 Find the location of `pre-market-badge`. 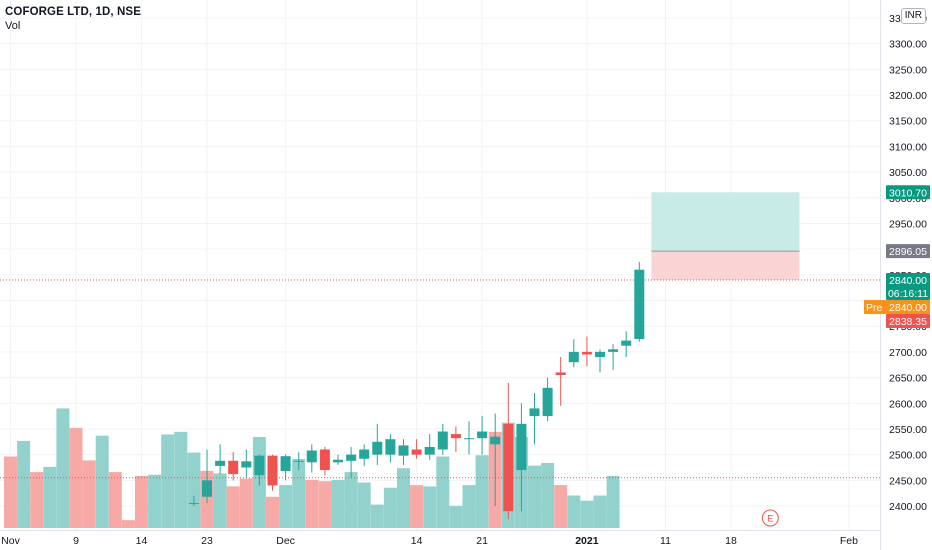

pre-market-badge is located at coordinates (875, 306).